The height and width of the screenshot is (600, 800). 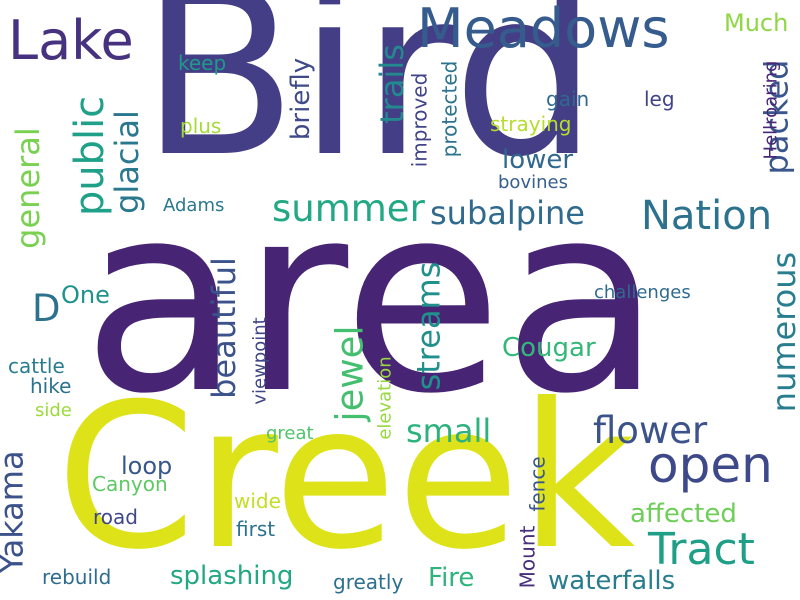 I want to click on word-side: side, so click(x=53, y=410).